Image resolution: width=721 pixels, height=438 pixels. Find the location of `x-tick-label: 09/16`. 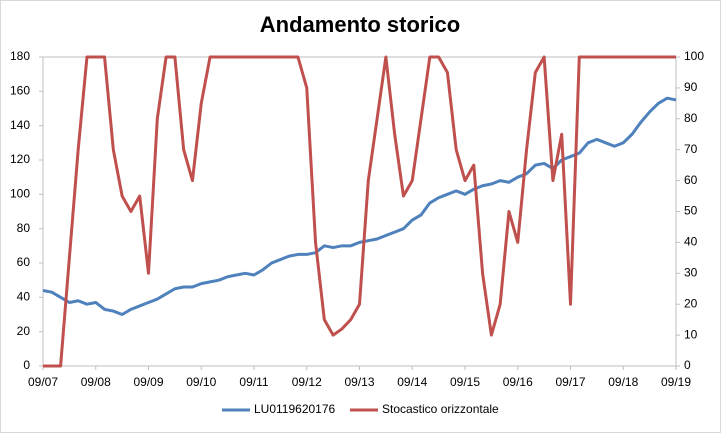

x-tick-label: 09/16 is located at coordinates (518, 382).